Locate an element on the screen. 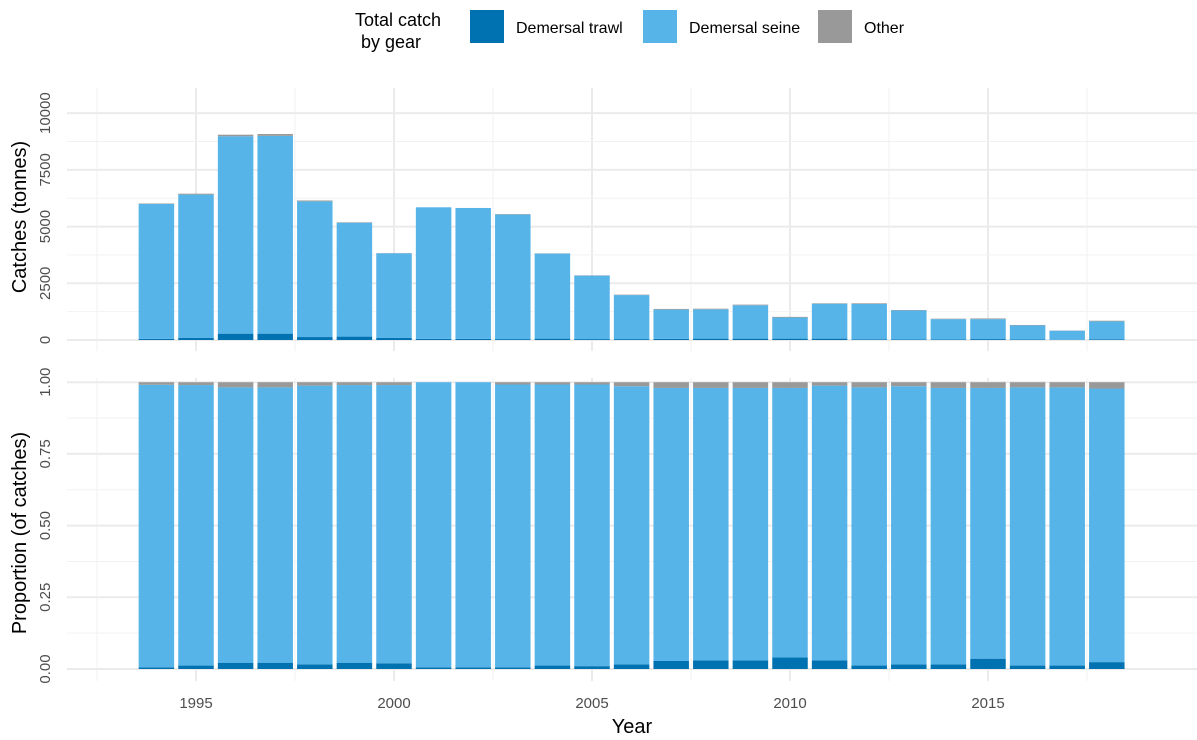 Image resolution: width=1197 pixels, height=740 pixels. legend-title-line1: Total catch is located at coordinates (398, 20).